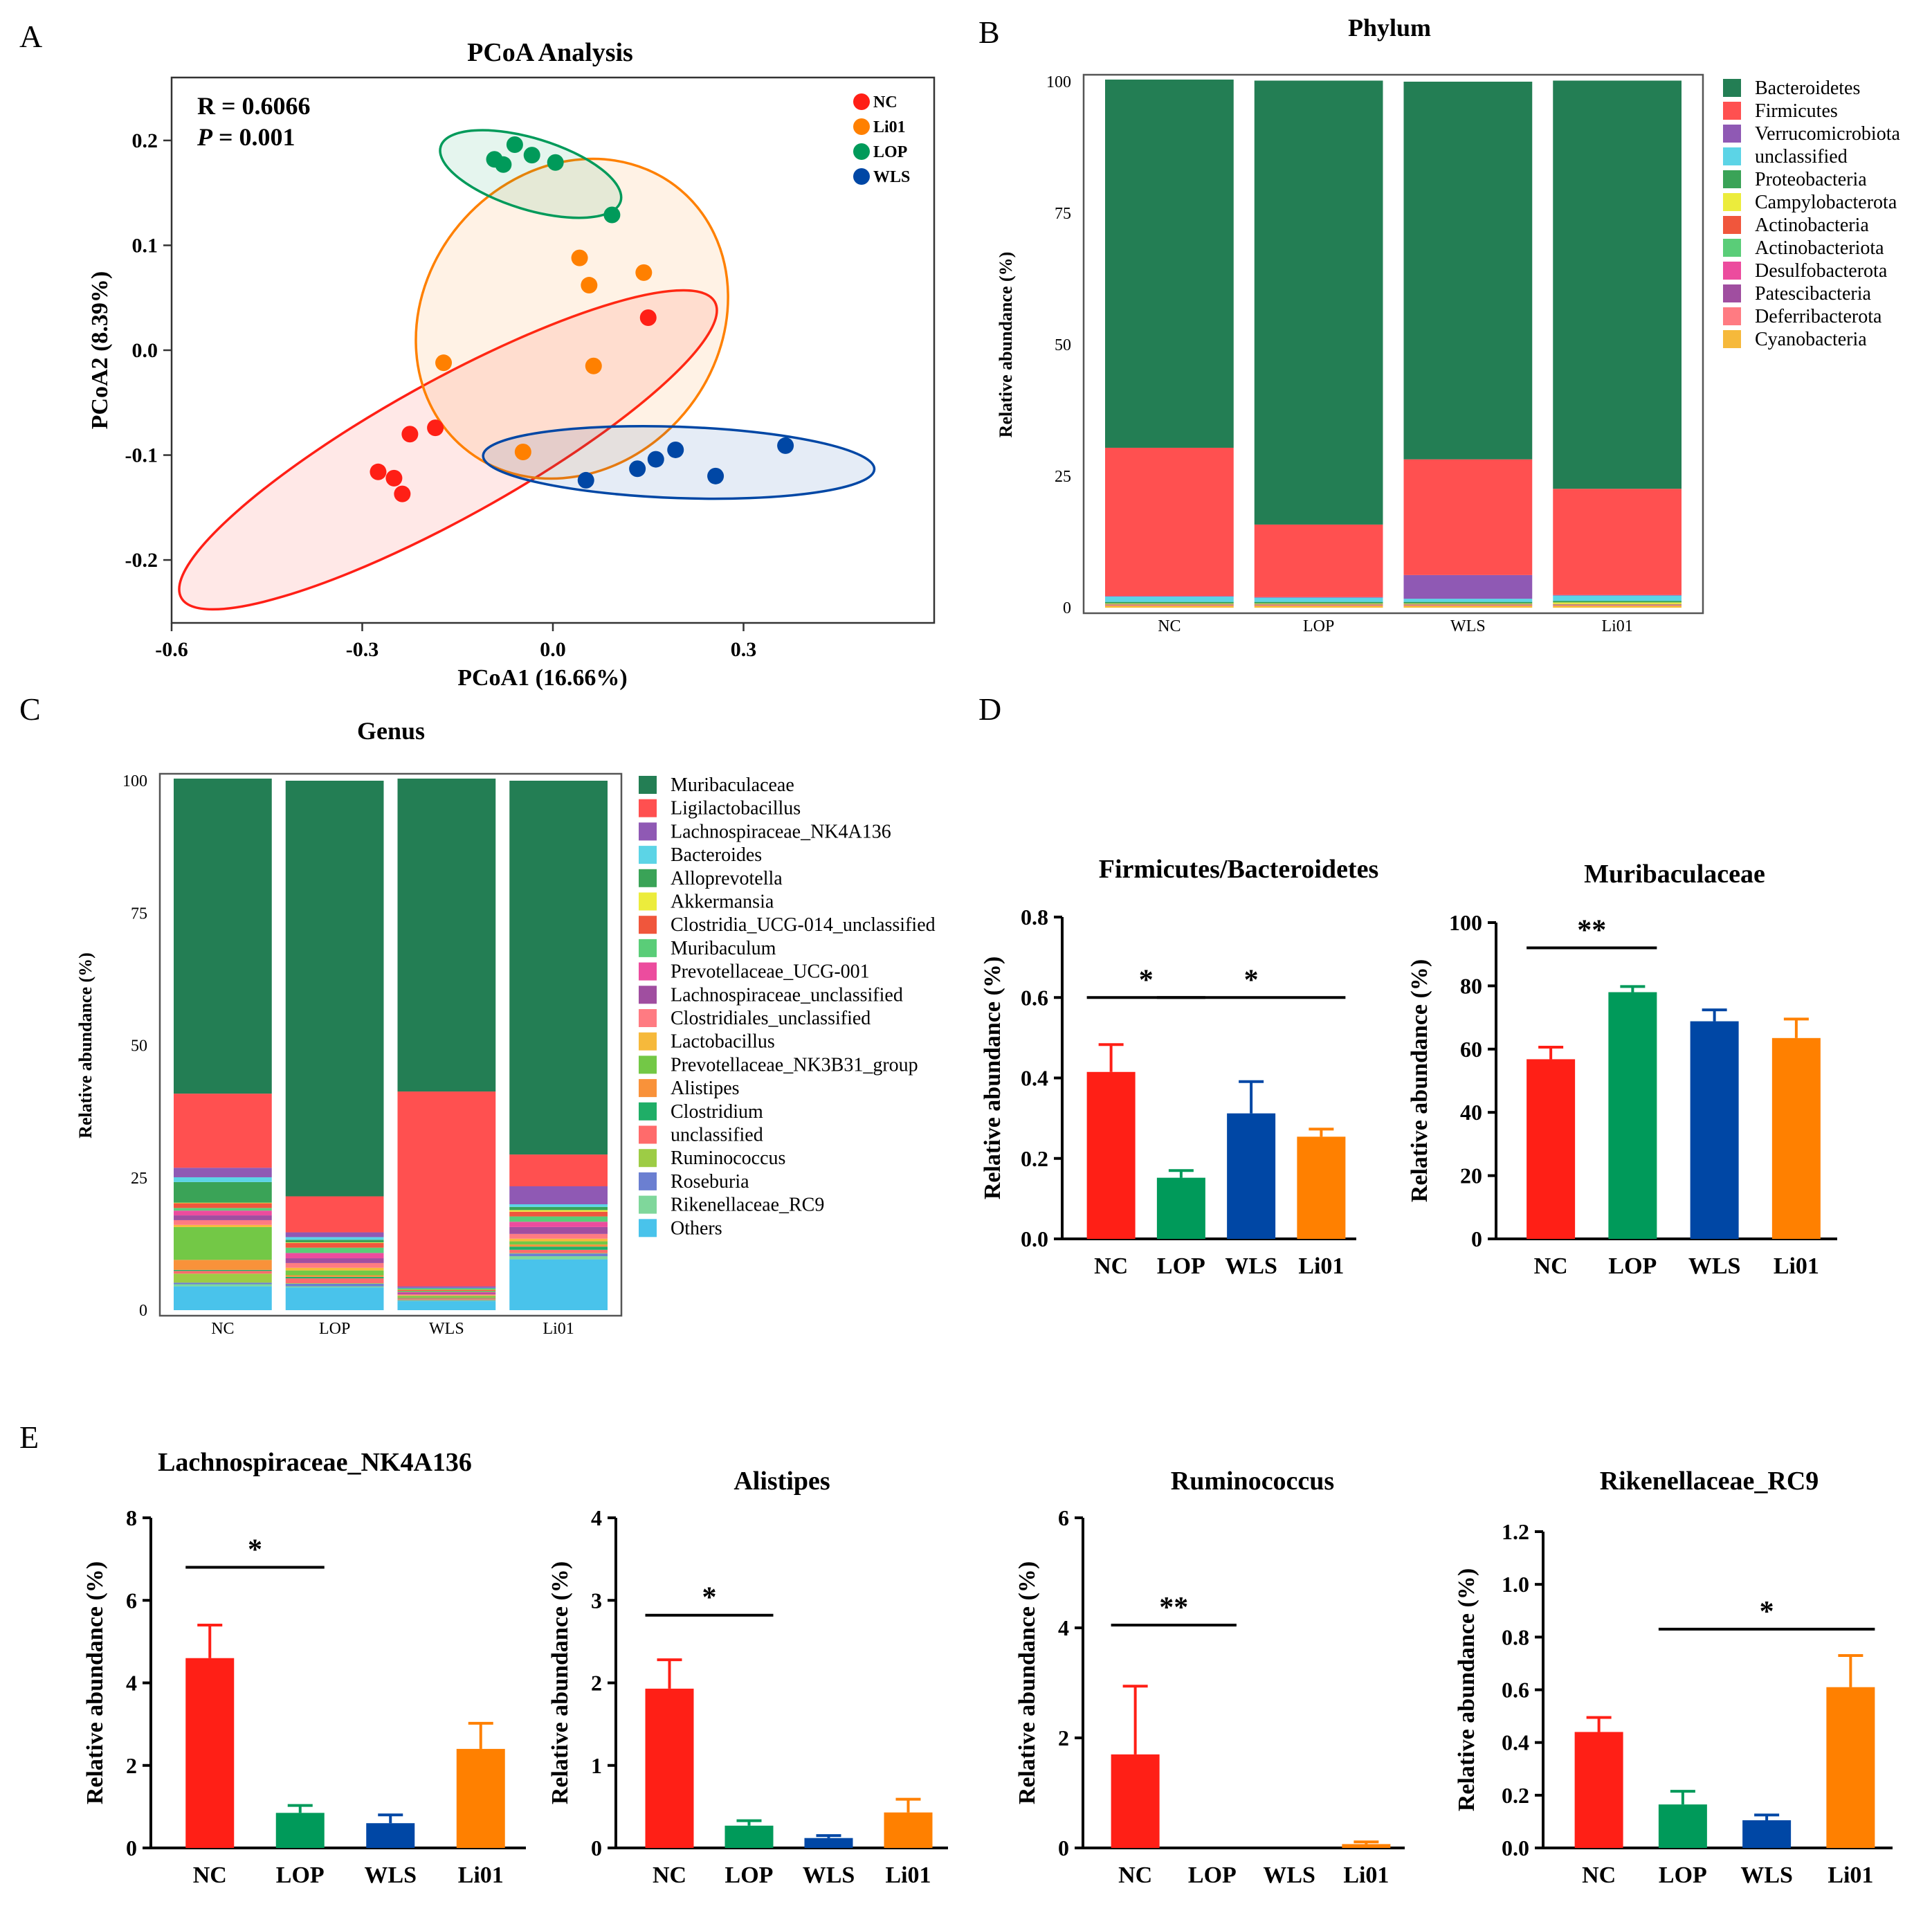  What do you see at coordinates (1111, 1155) in the screenshot?
I see `firmicutes-bacteroidetes-bar-nc` at bounding box center [1111, 1155].